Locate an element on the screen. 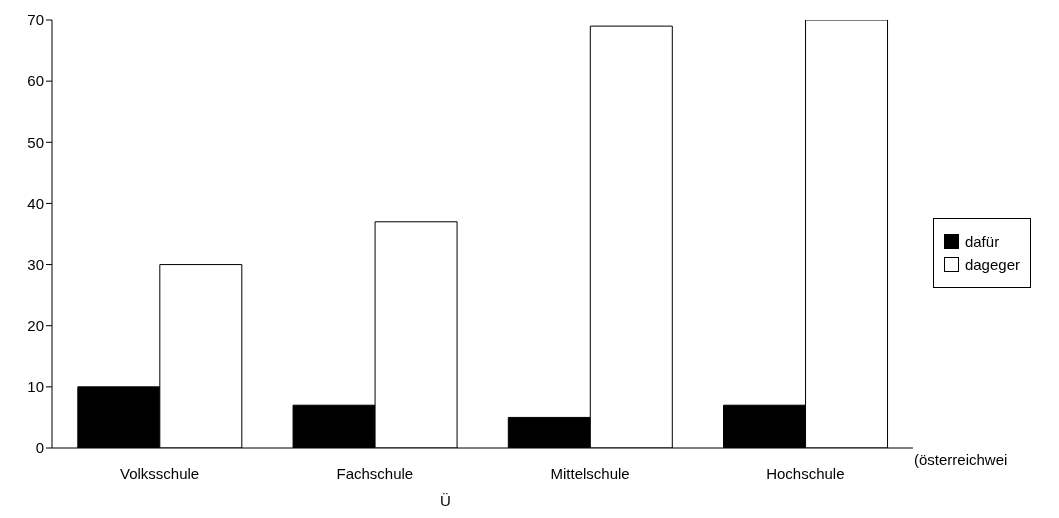 This screenshot has height=518, width=1059. y-tick-label: 10 is located at coordinates (35, 387).